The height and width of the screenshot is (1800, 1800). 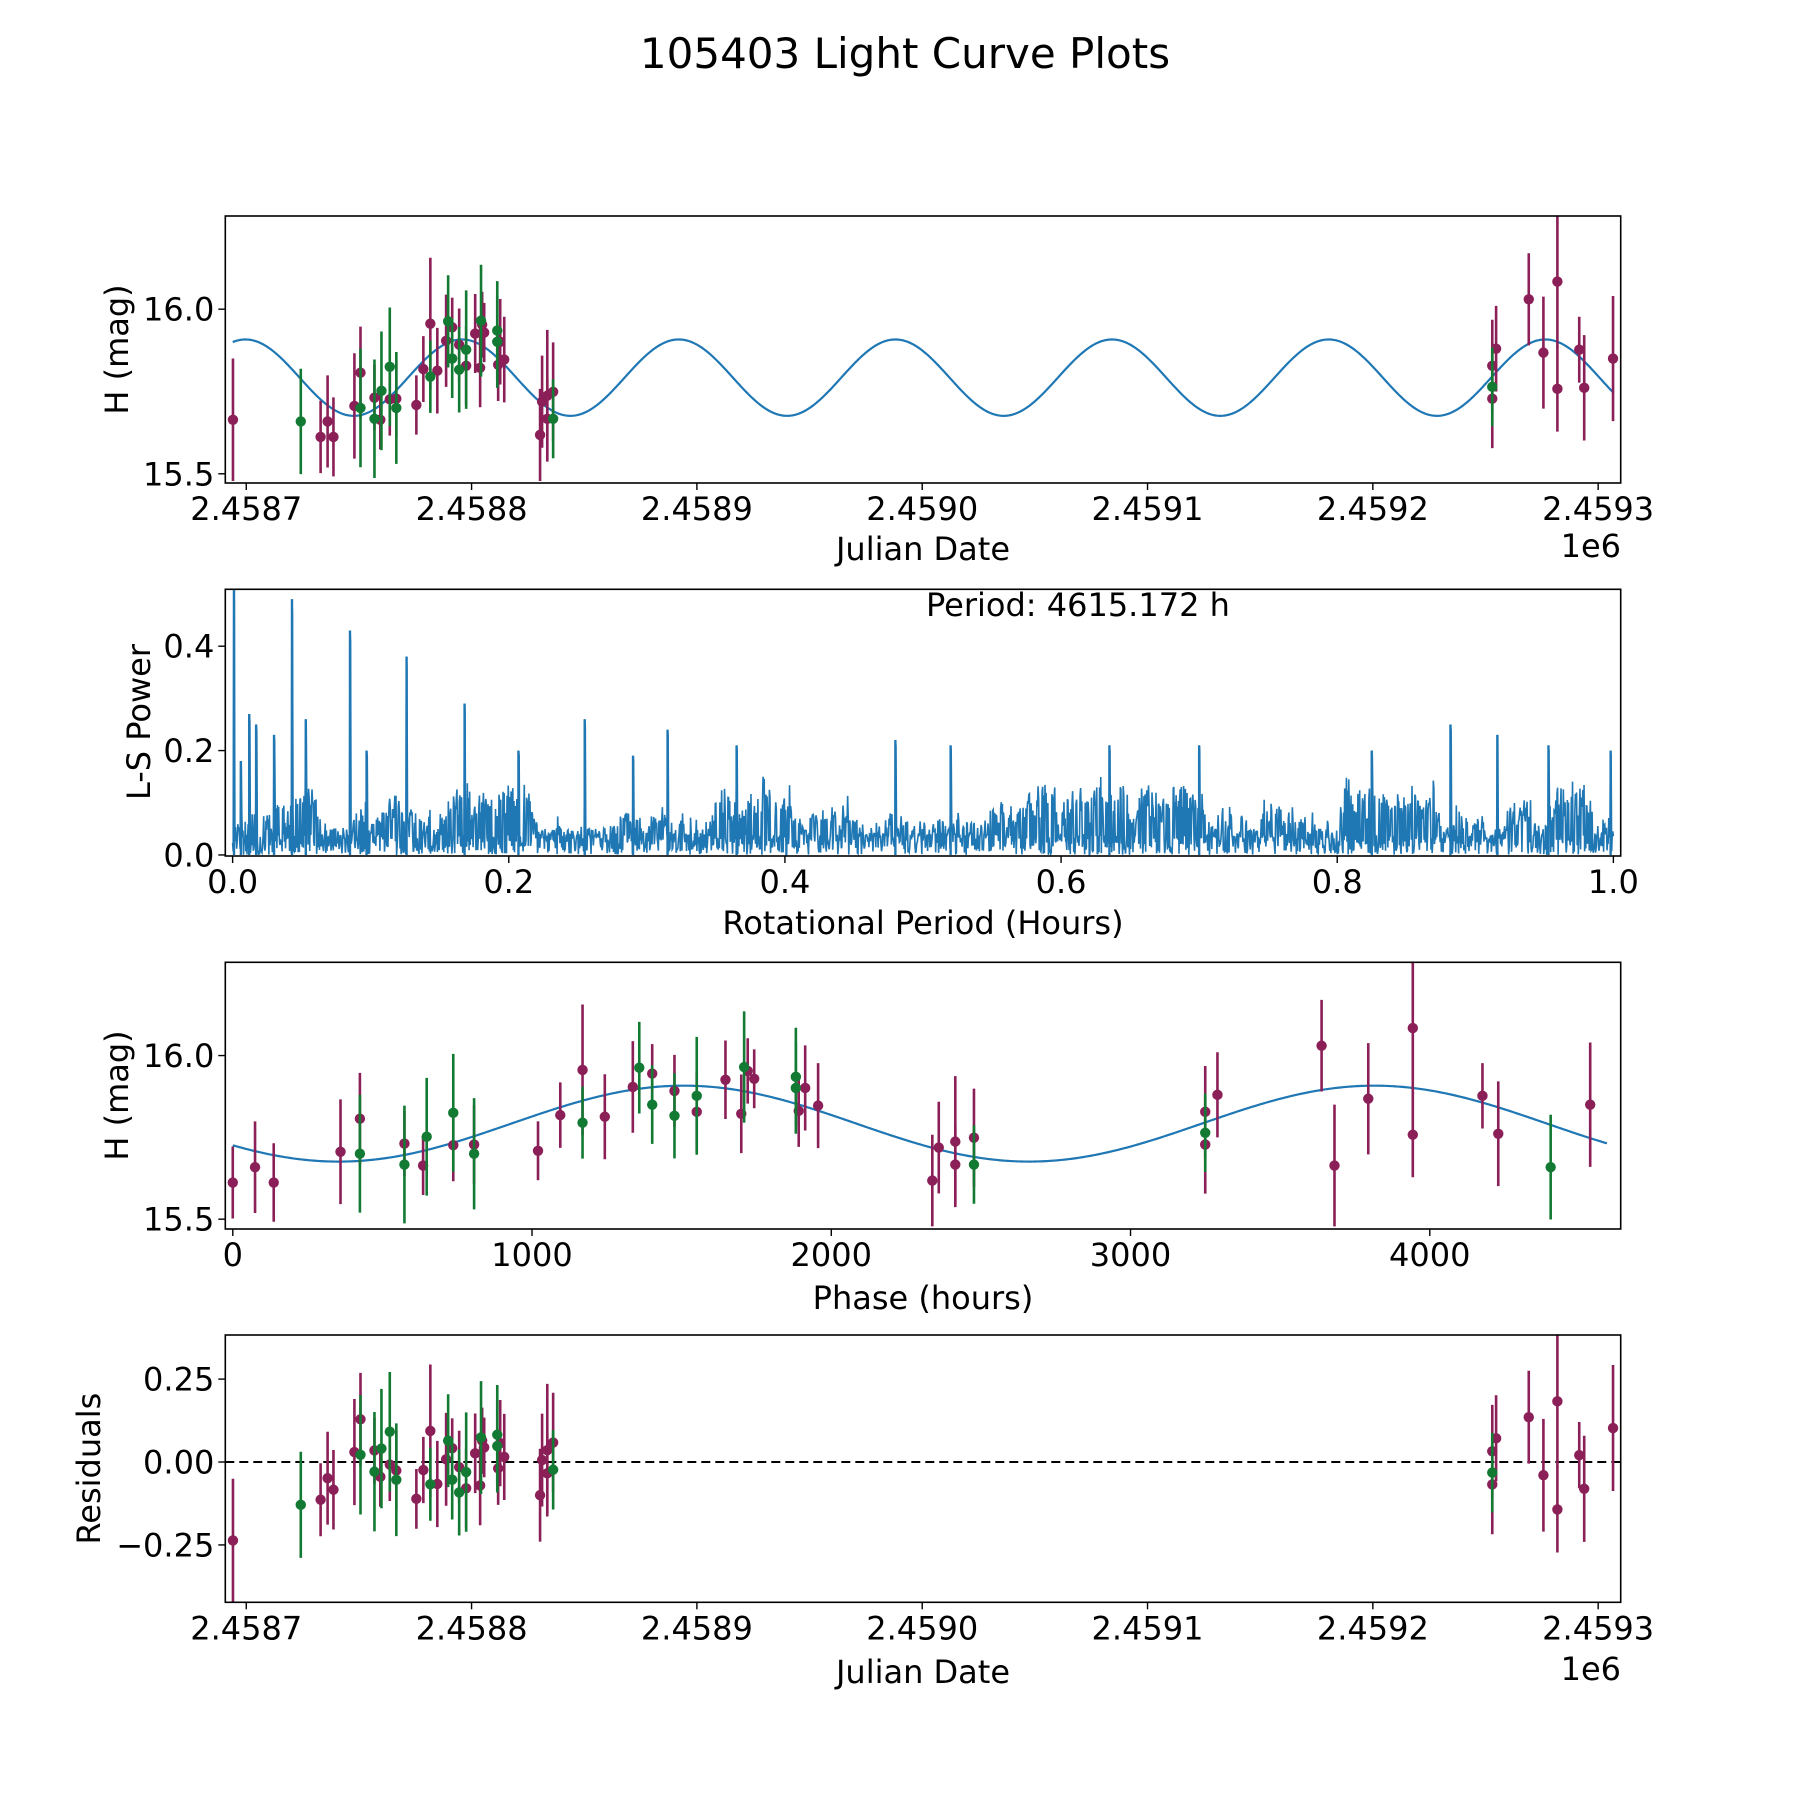 What do you see at coordinates (923, 722) in the screenshot?
I see `periodogram-axes-frame` at bounding box center [923, 722].